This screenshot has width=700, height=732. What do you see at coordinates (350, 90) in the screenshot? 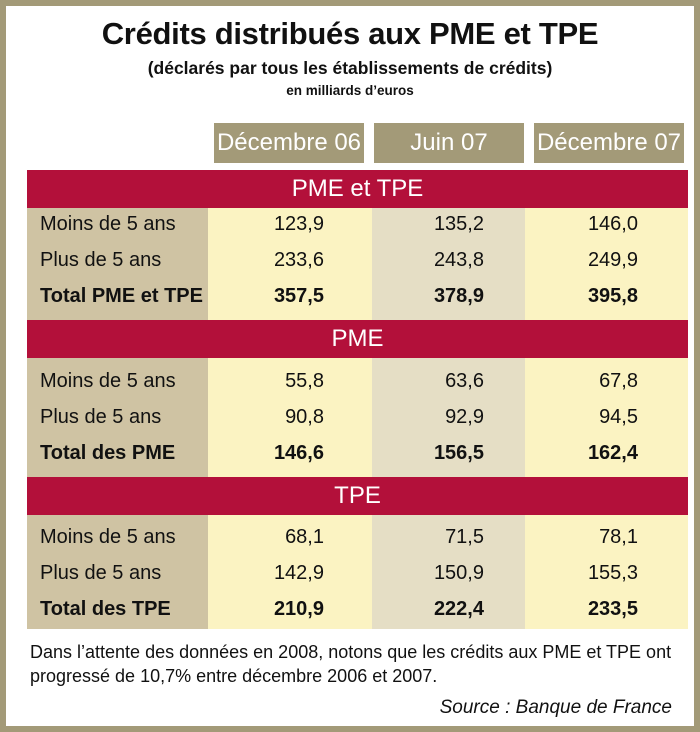
I see `unit-label: en milliards d’euros` at bounding box center [350, 90].